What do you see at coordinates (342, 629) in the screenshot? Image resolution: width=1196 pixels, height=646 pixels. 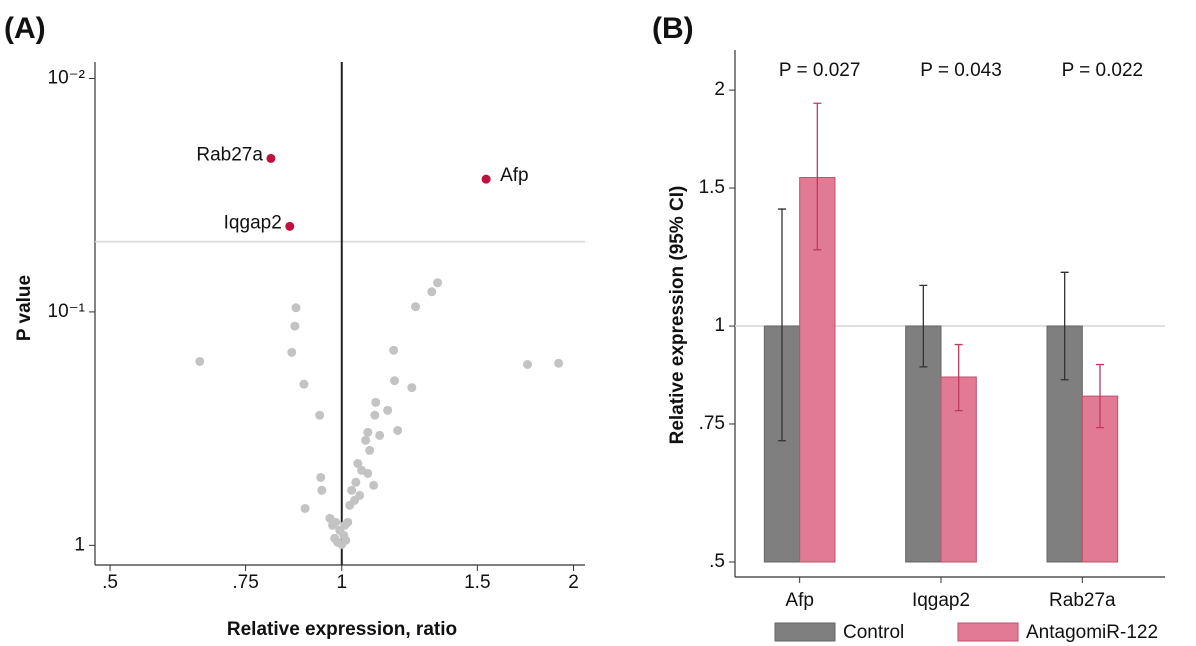 I see `x-axis-label: Relative expression, ratio` at bounding box center [342, 629].